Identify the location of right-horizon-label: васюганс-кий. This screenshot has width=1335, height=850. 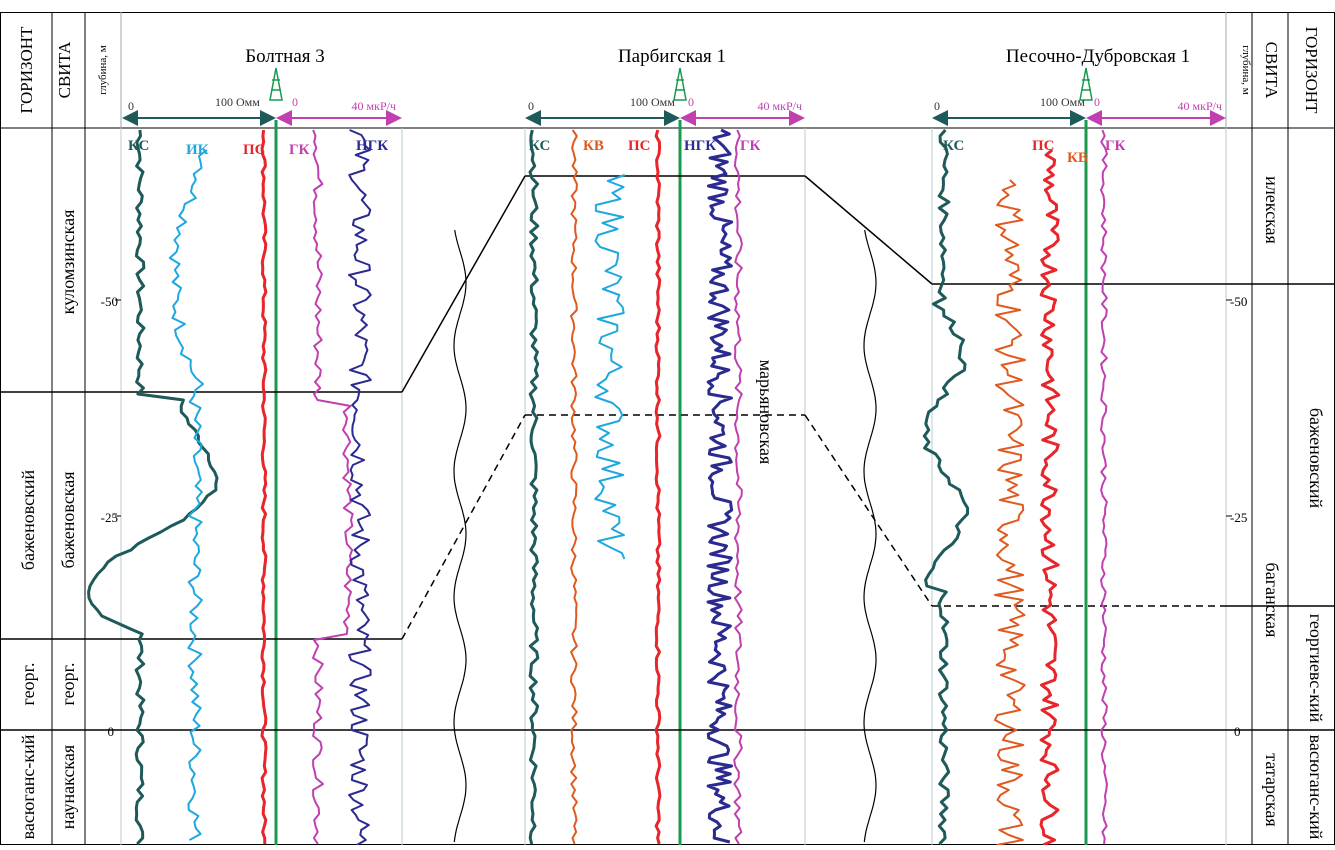
(1316, 787).